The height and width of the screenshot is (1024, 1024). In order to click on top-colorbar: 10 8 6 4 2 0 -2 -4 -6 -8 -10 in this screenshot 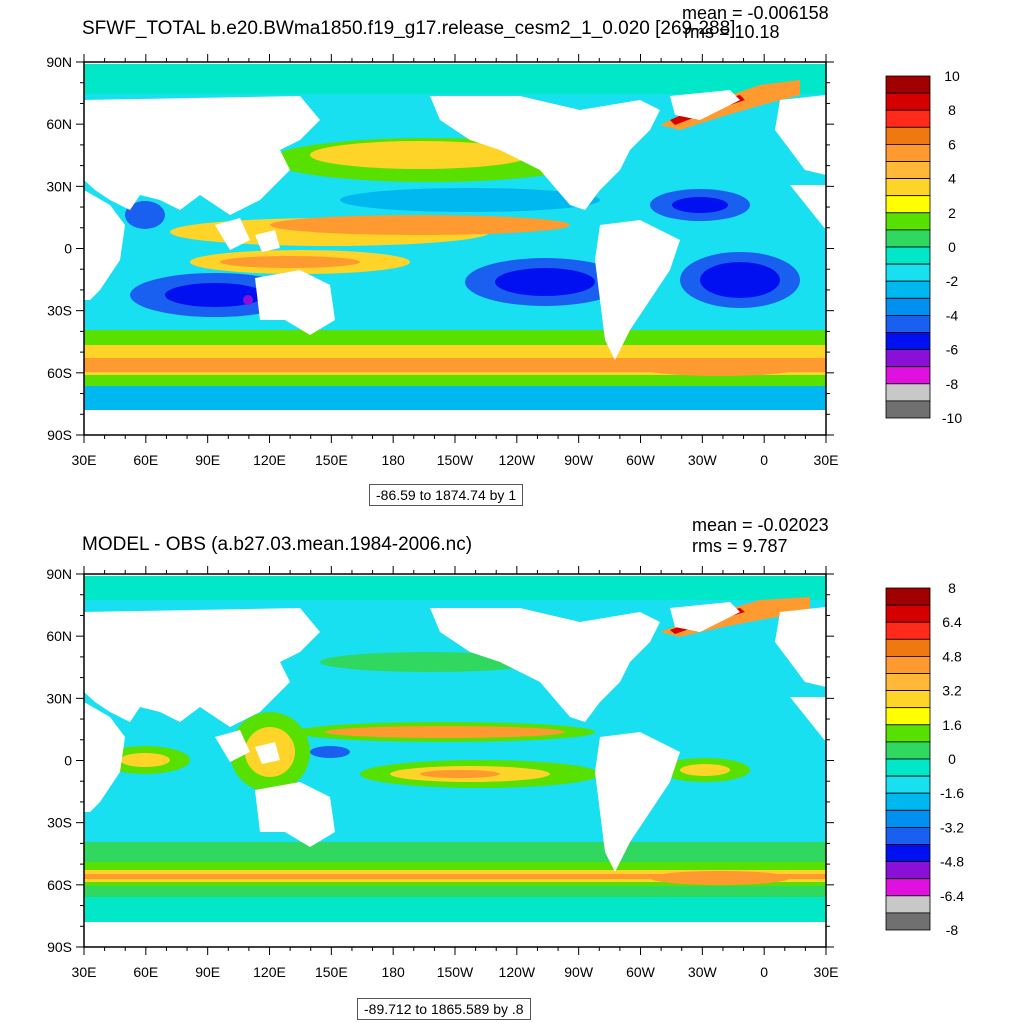, I will do `click(923, 247)`.